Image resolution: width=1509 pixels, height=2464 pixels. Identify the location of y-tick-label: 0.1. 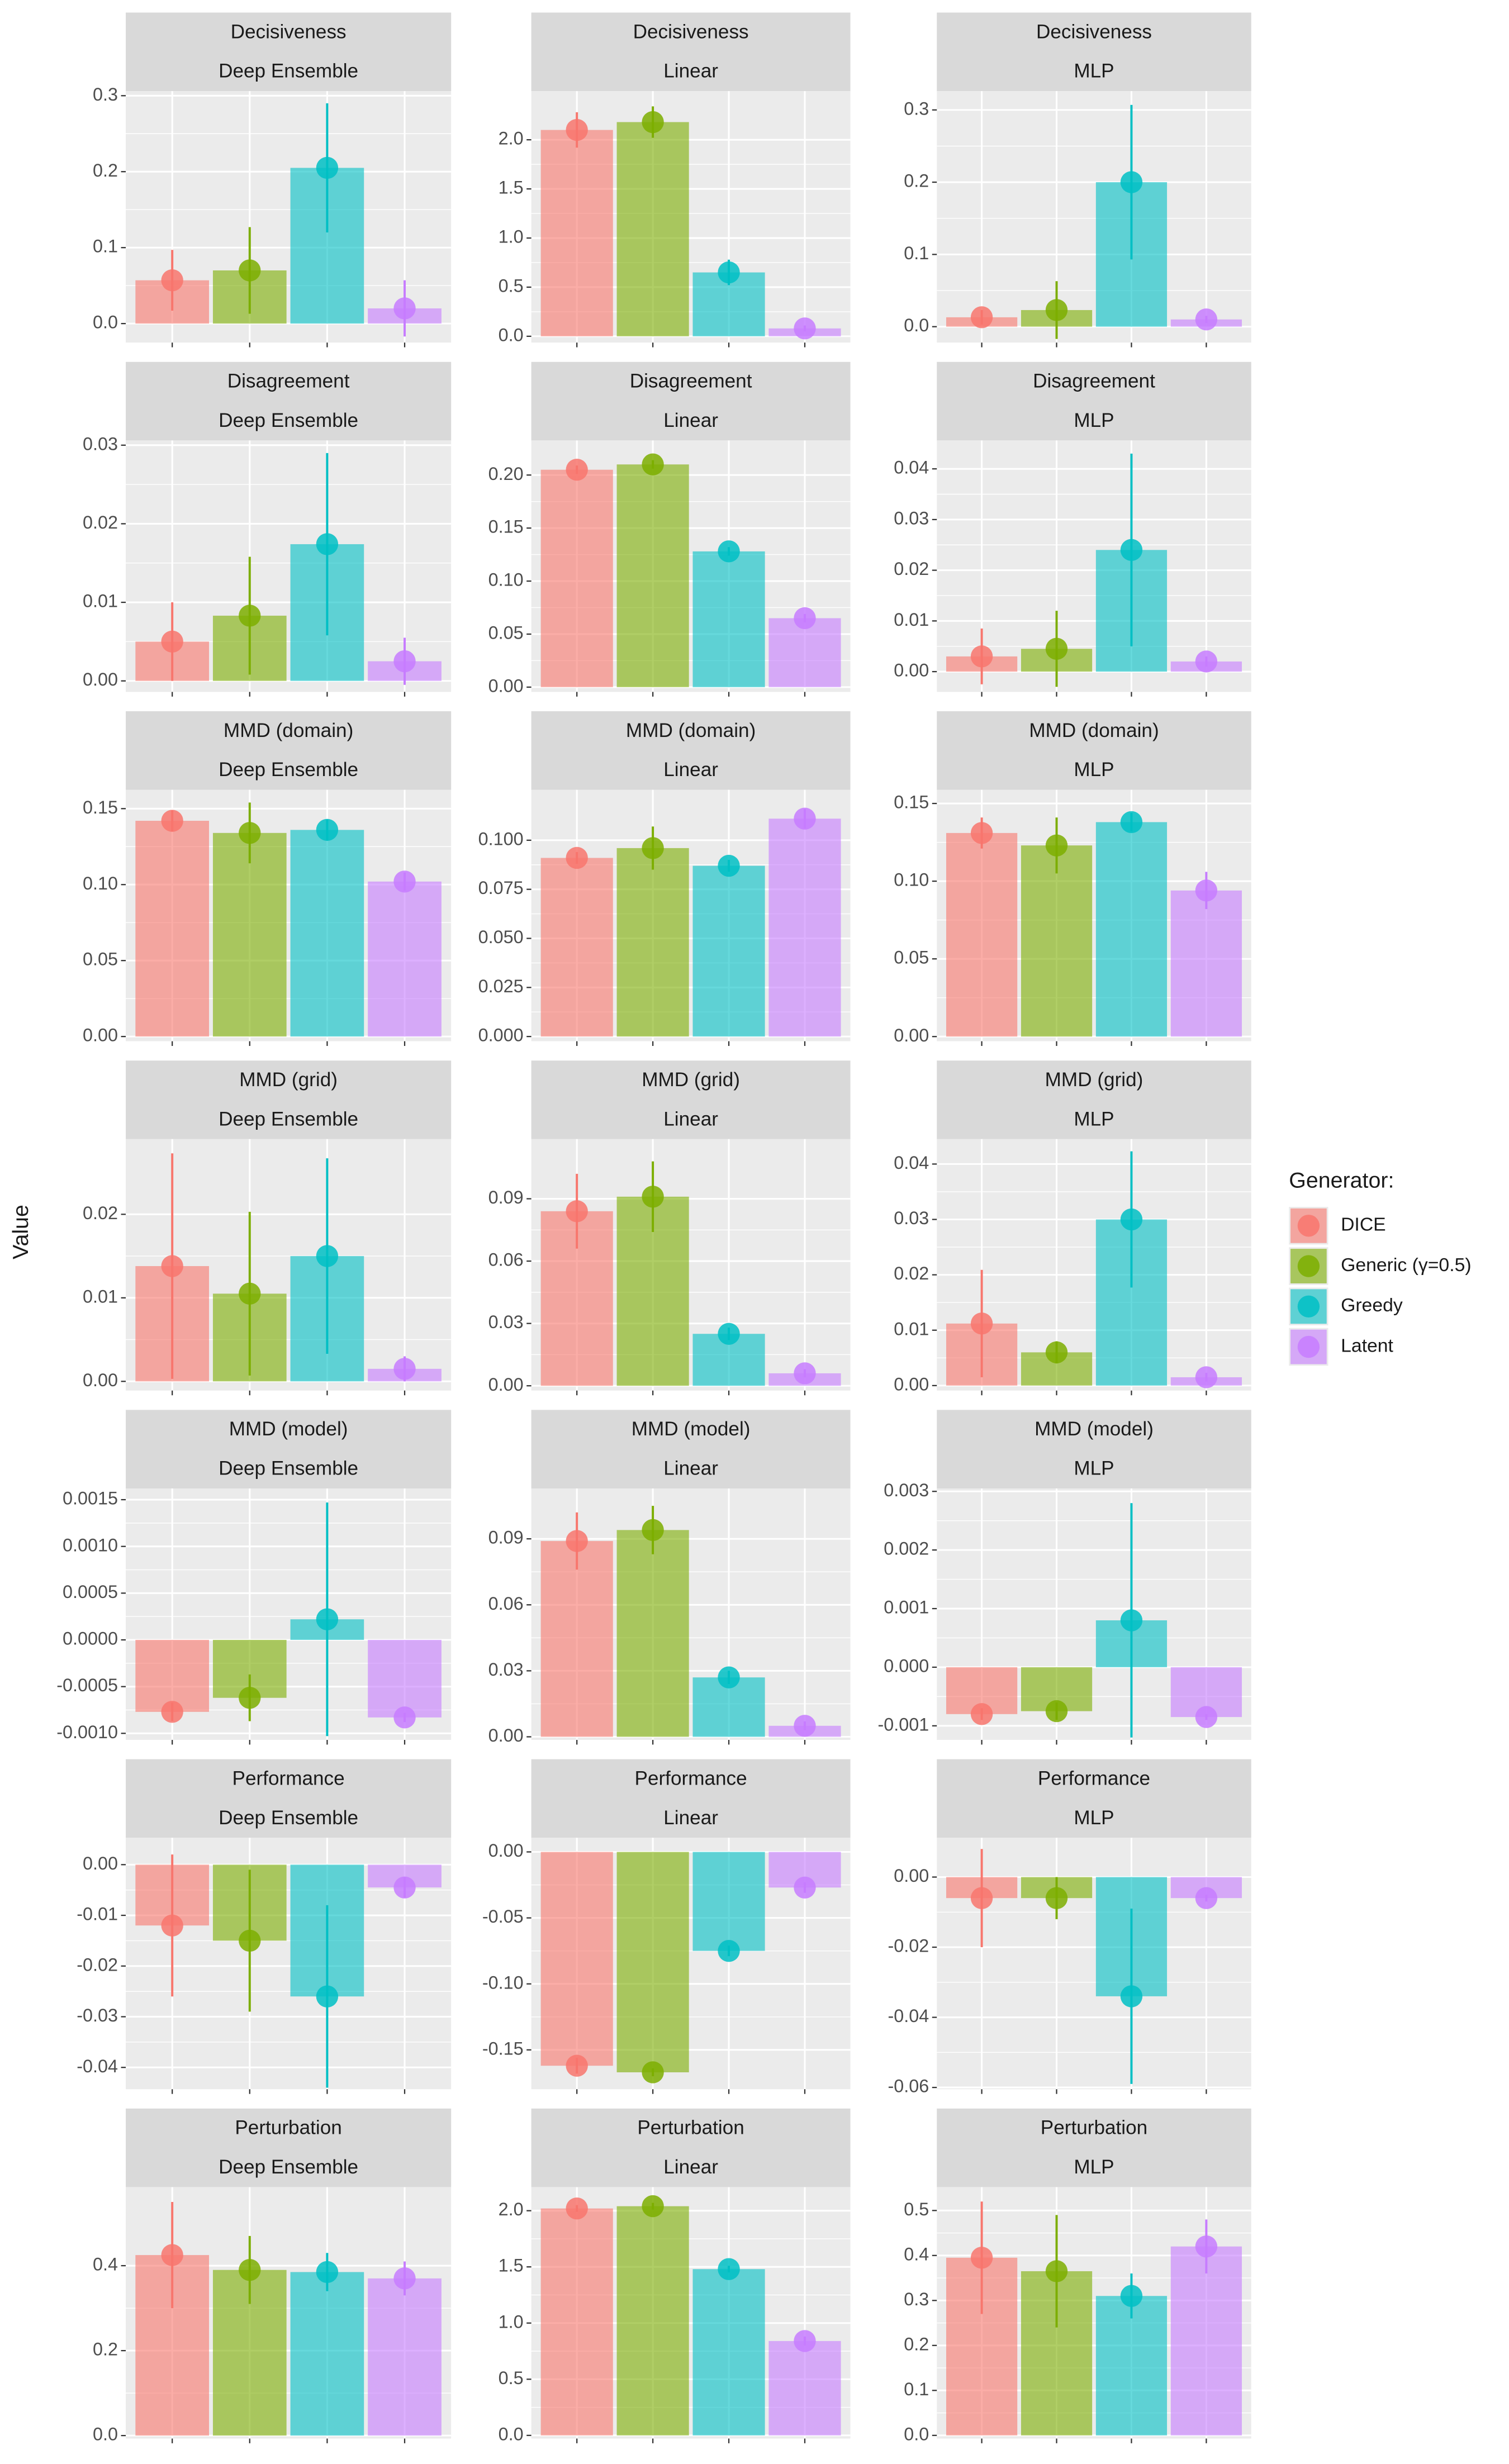
(916, 253).